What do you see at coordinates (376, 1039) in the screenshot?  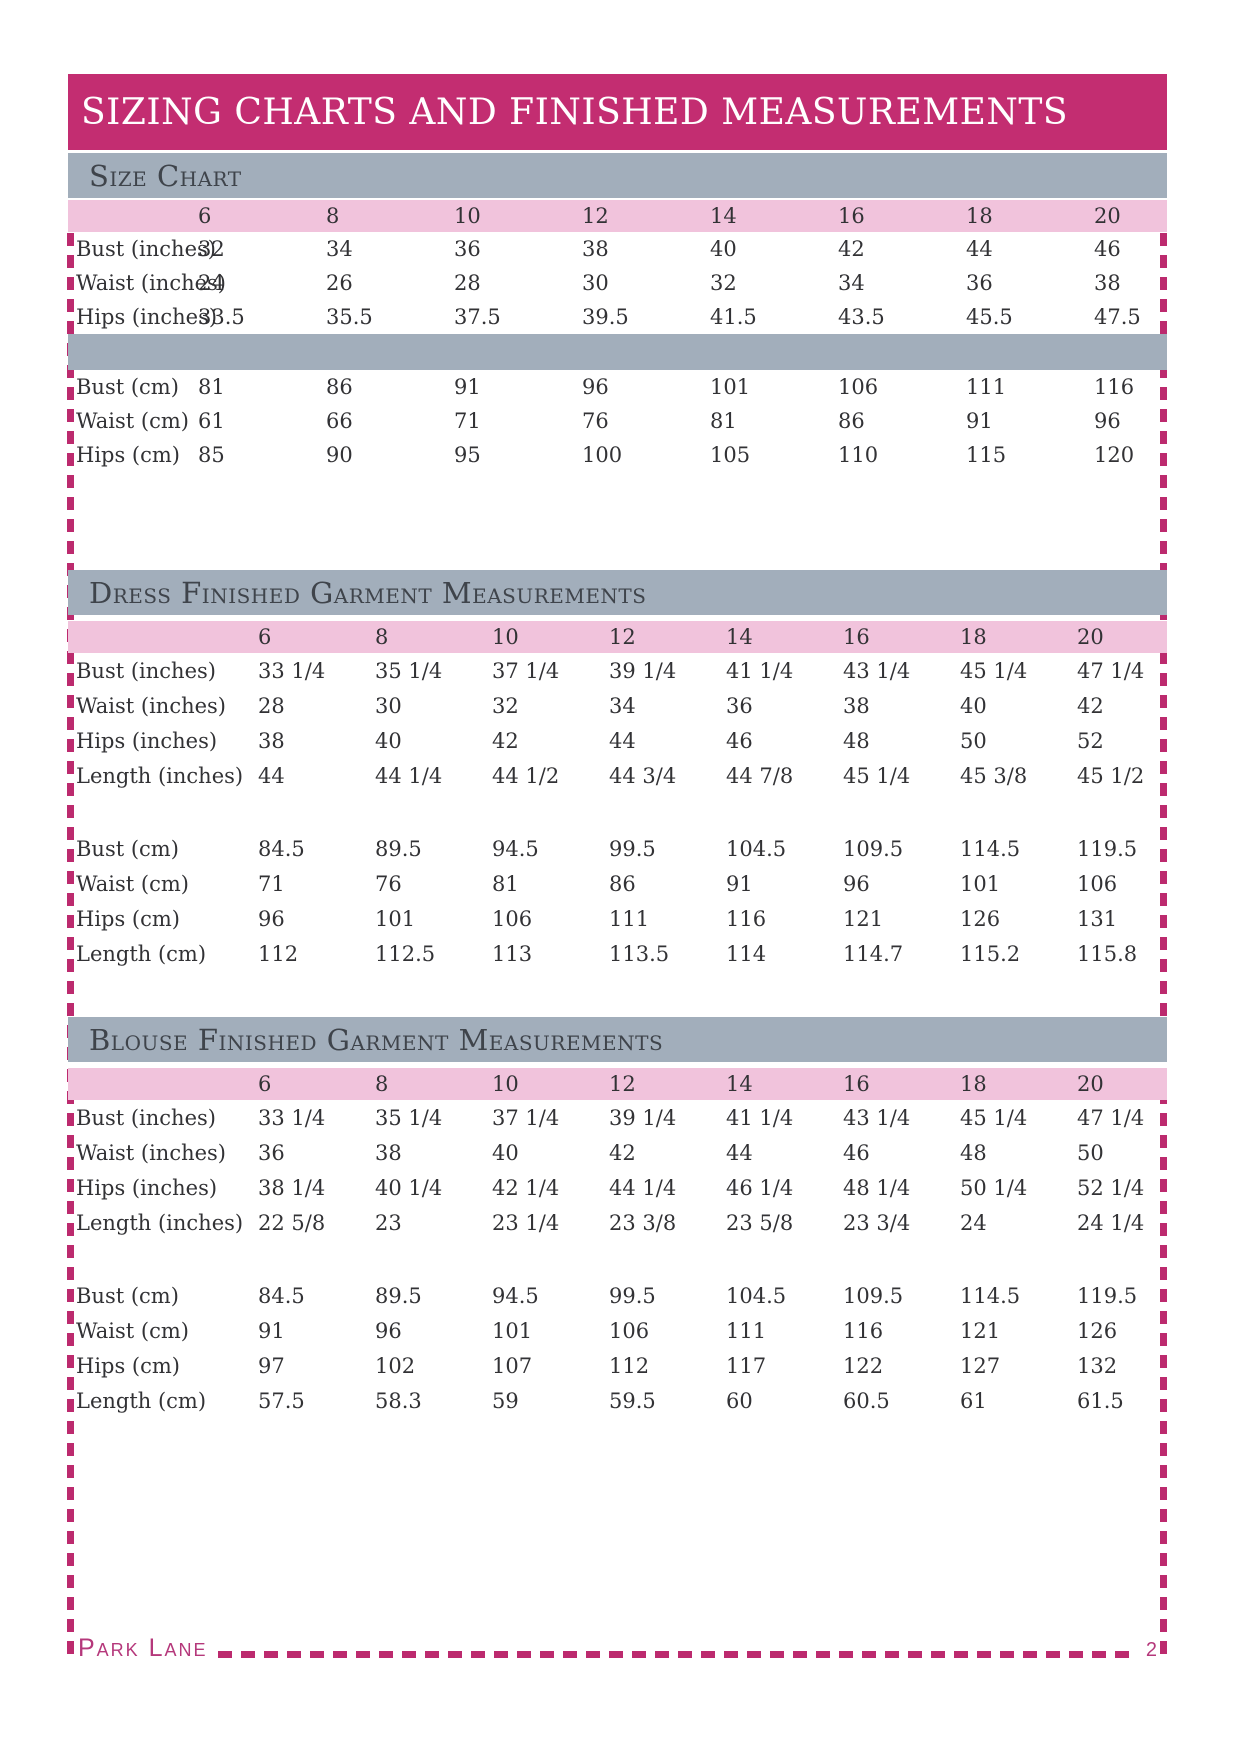 I see `blouse-heading: Blouse Finished Garment Measurements` at bounding box center [376, 1039].